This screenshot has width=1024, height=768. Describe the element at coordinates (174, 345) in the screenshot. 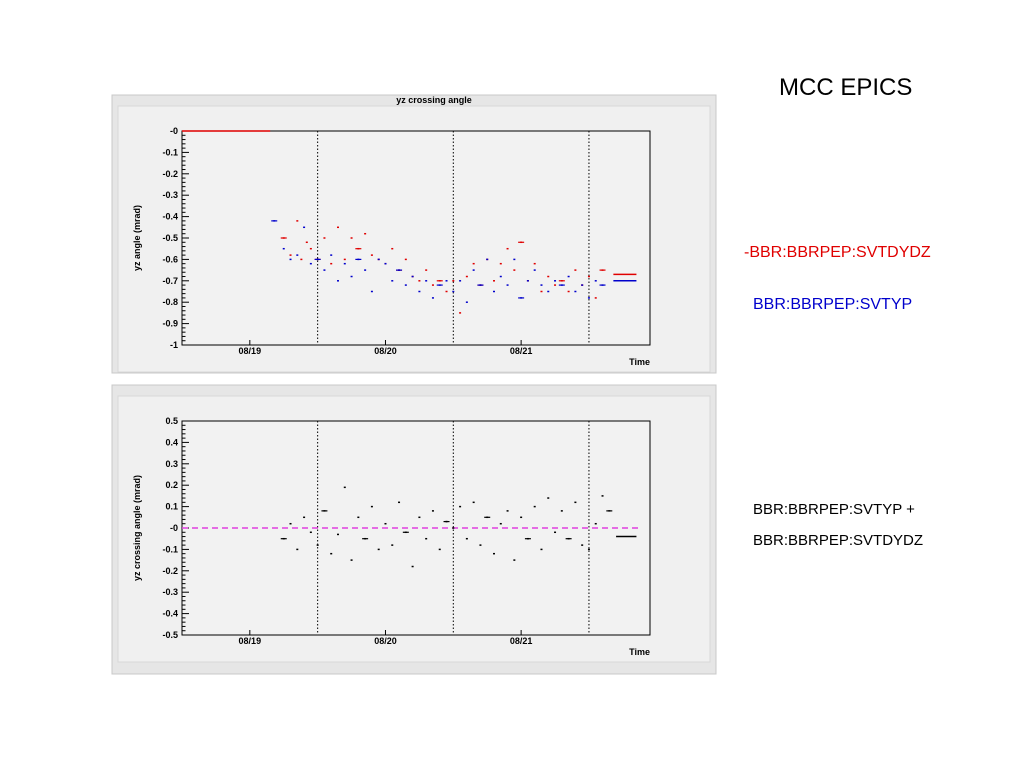

I see `y-tick-label: -1` at that location.